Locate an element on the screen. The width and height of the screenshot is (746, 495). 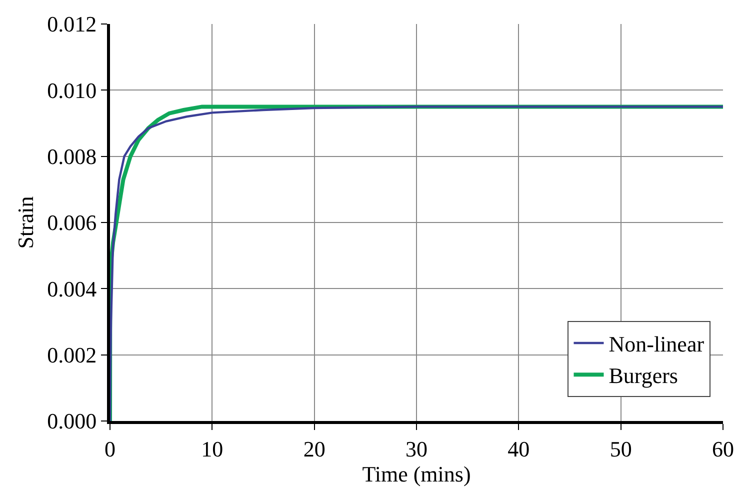
y-tick-label: 0.006 is located at coordinates (72, 223).